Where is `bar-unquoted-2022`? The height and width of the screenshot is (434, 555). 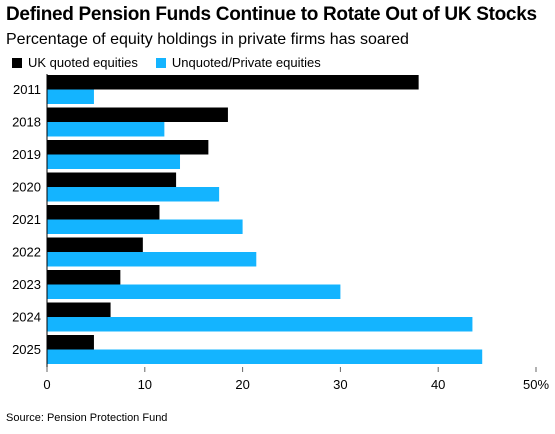 bar-unquoted-2022 is located at coordinates (152, 259).